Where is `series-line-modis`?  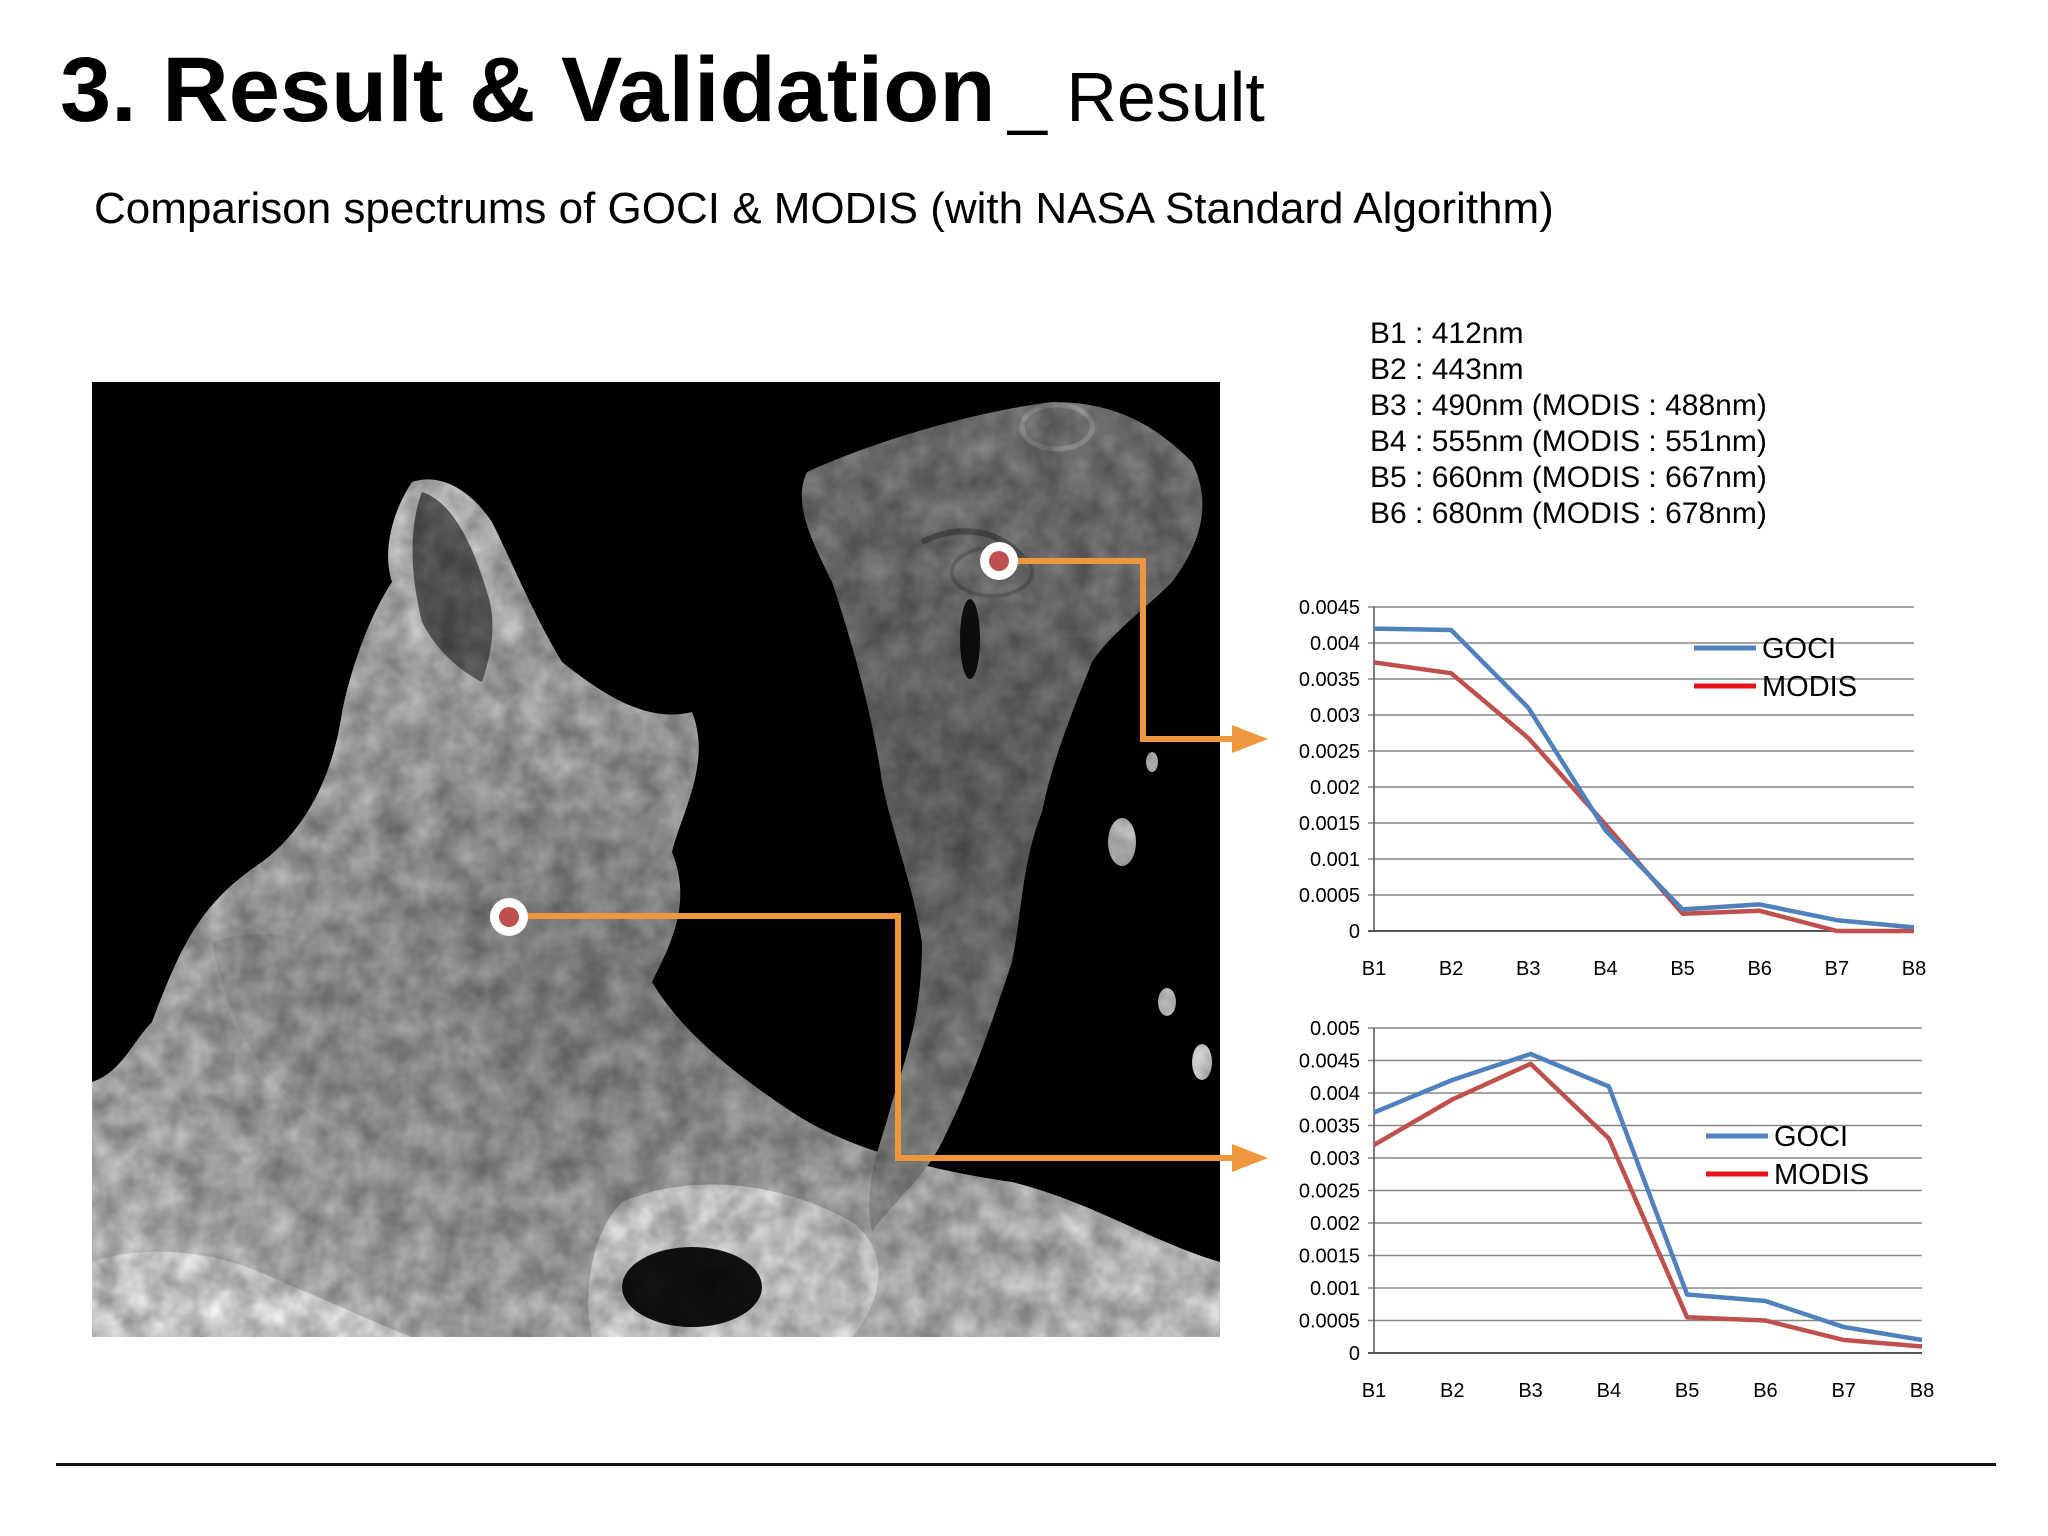
series-line-modis is located at coordinates (1647, 1205).